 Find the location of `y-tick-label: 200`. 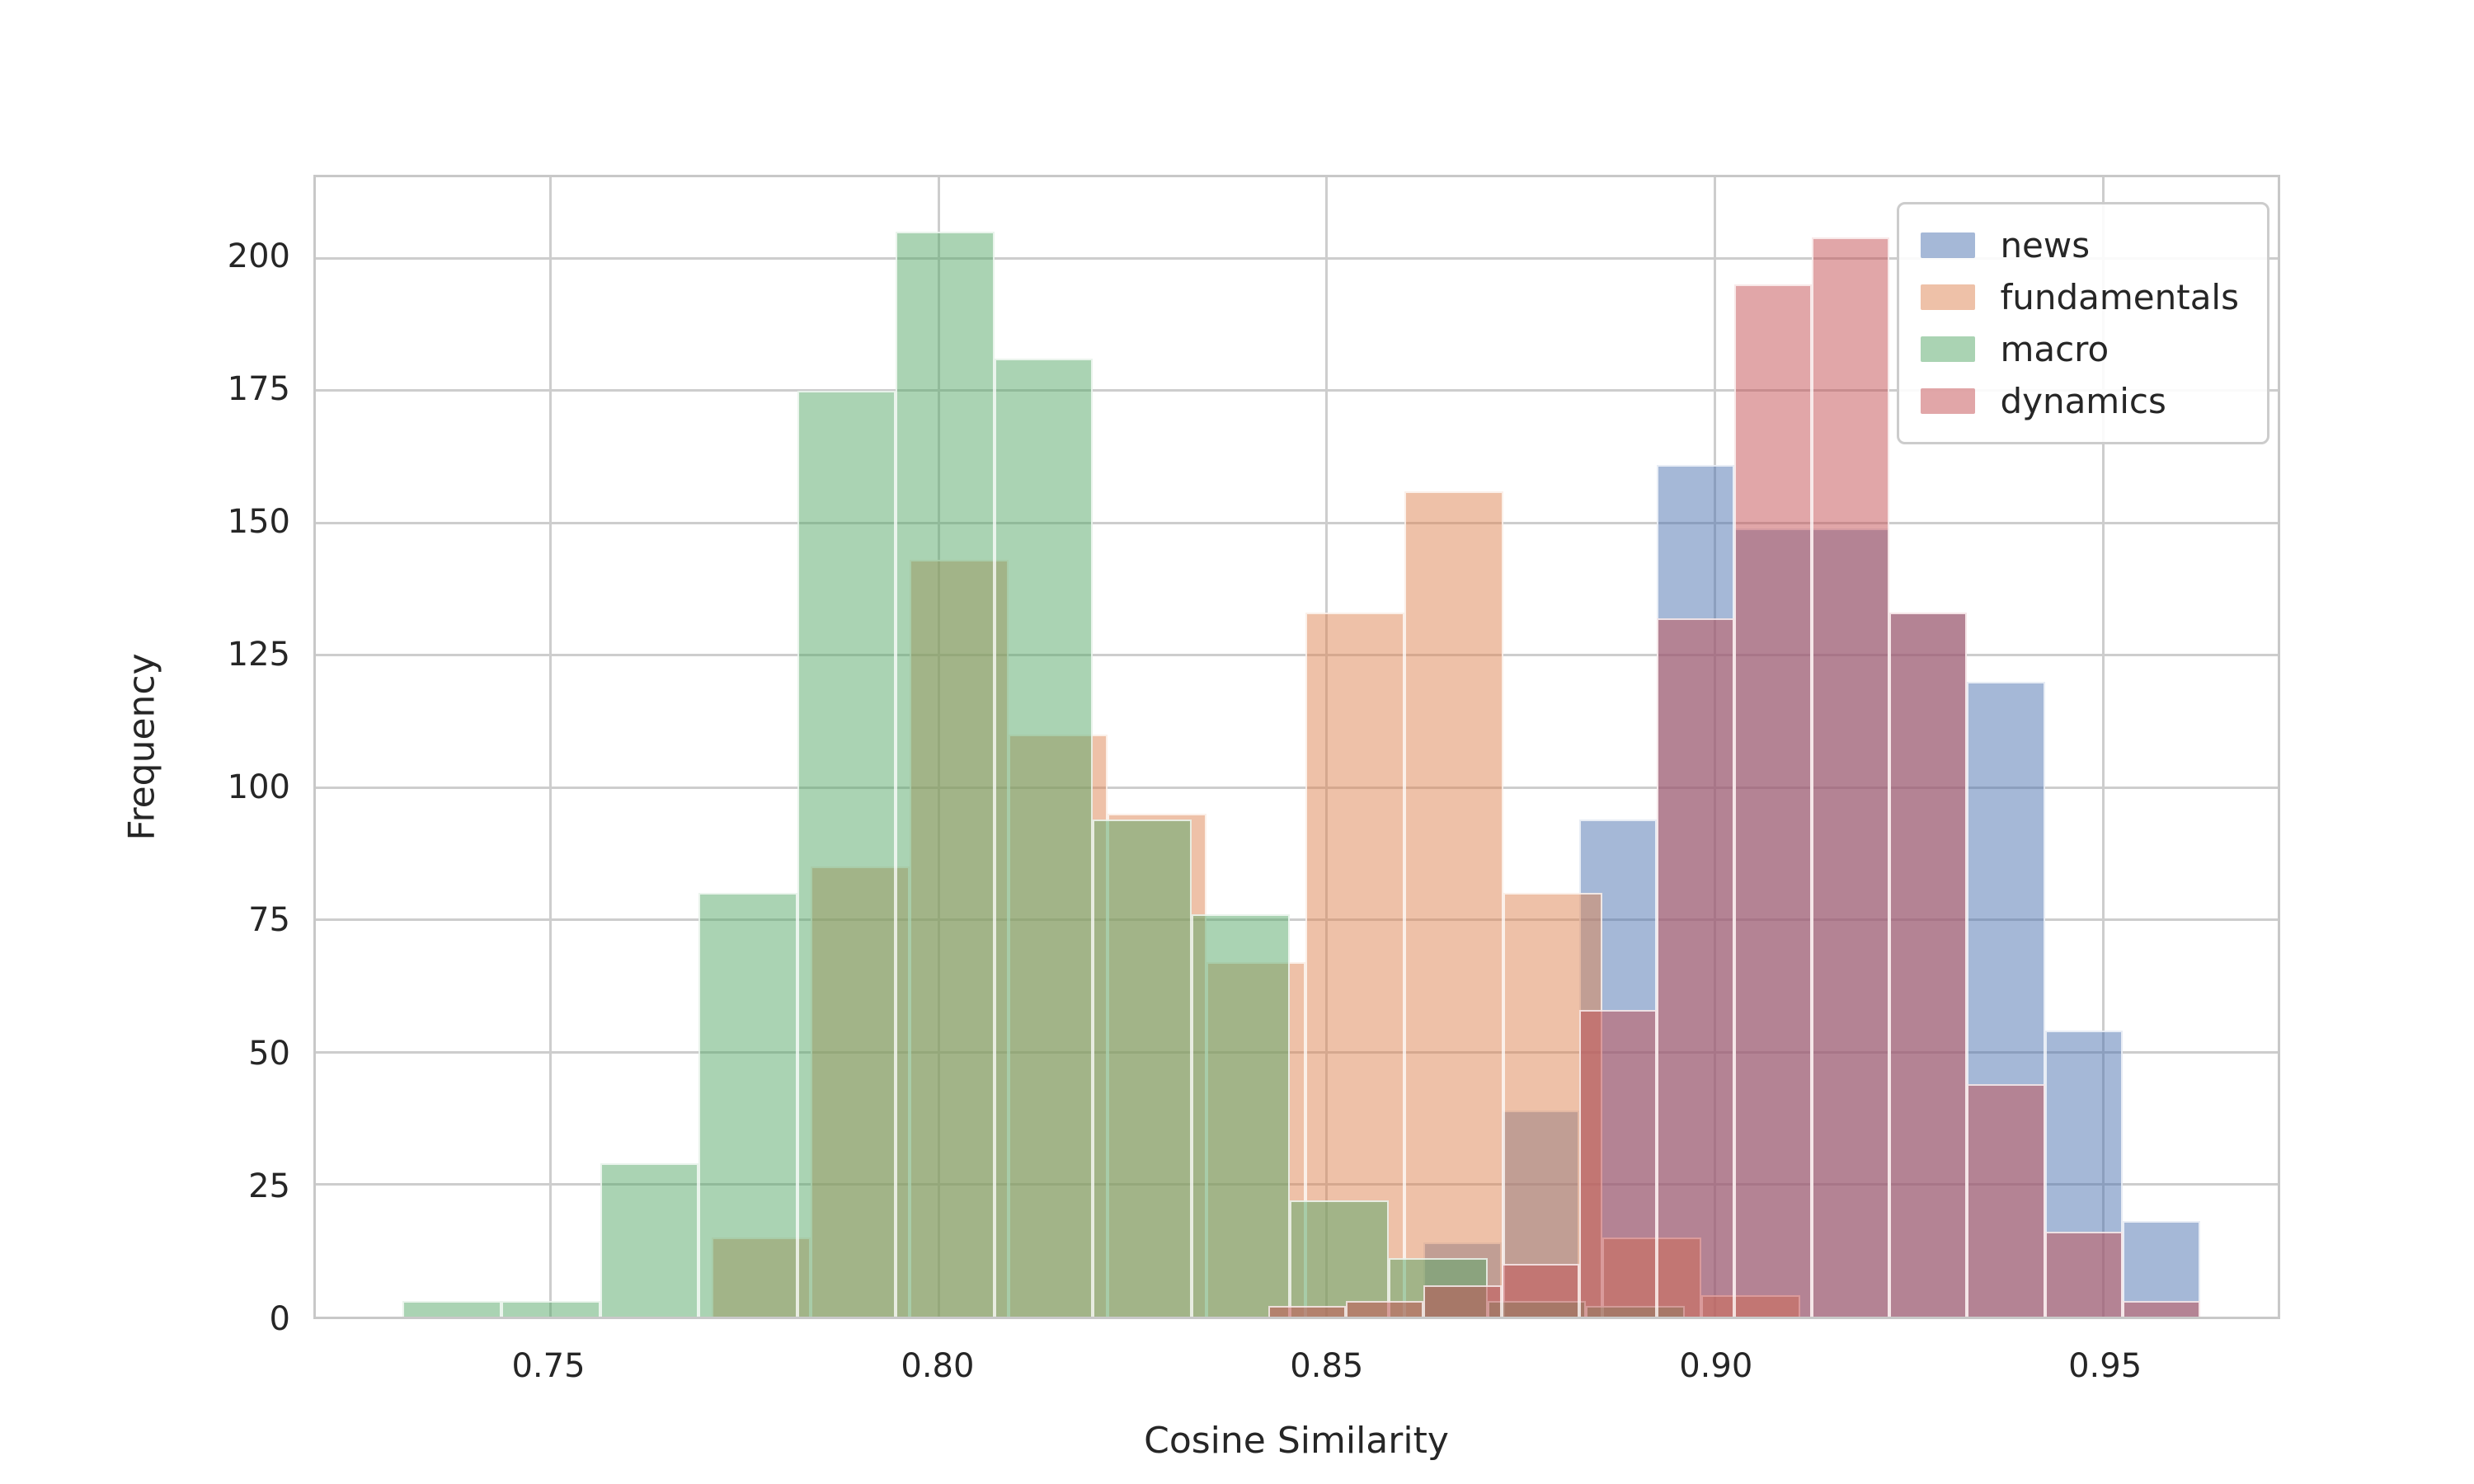

y-tick-label: 200 is located at coordinates (258, 256).